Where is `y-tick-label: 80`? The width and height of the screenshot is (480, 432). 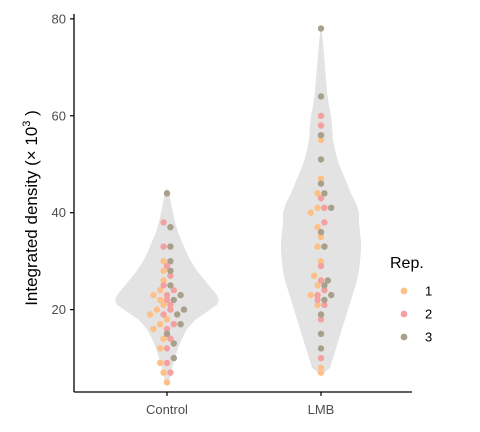 y-tick-label: 80 is located at coordinates (59, 18).